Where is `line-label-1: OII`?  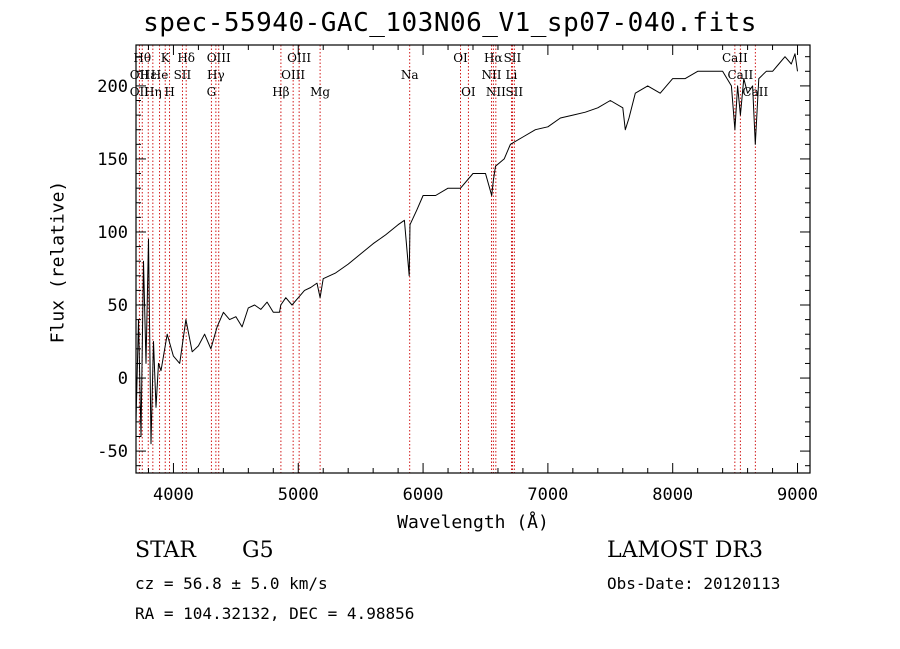
line-label-1: OII is located at coordinates (140, 75).